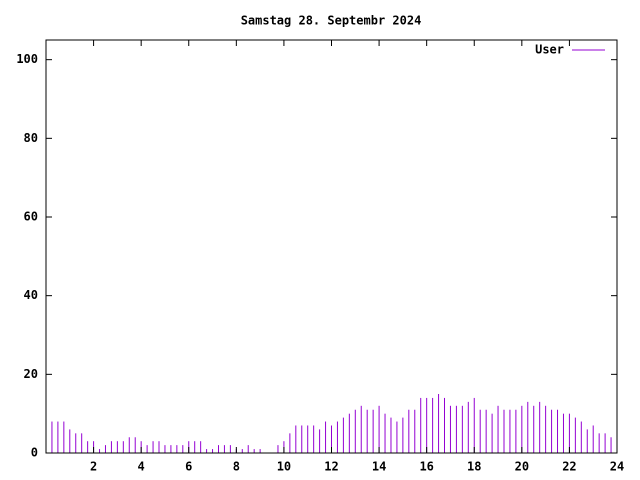  Describe the element at coordinates (31, 217) in the screenshot. I see `y-tick-label: 60` at that location.